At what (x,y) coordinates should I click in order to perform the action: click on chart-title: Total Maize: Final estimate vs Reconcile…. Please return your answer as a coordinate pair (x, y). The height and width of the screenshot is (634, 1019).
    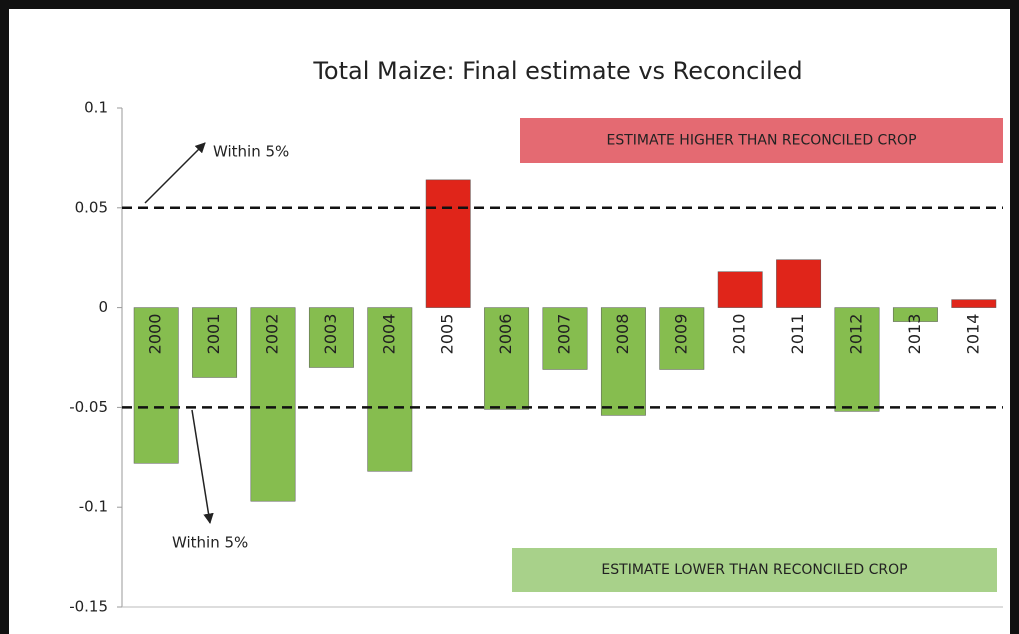
    Looking at the image, I should click on (557, 71).